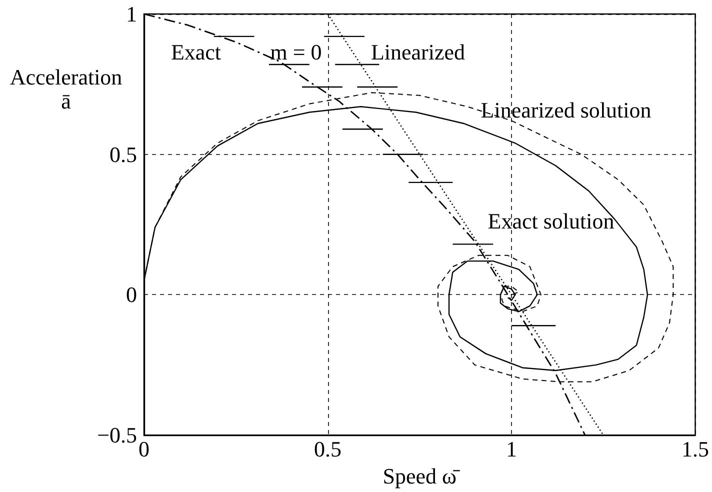 This screenshot has height=492, width=712. What do you see at coordinates (418, 52) in the screenshot?
I see `annotation: Linearized` at bounding box center [418, 52].